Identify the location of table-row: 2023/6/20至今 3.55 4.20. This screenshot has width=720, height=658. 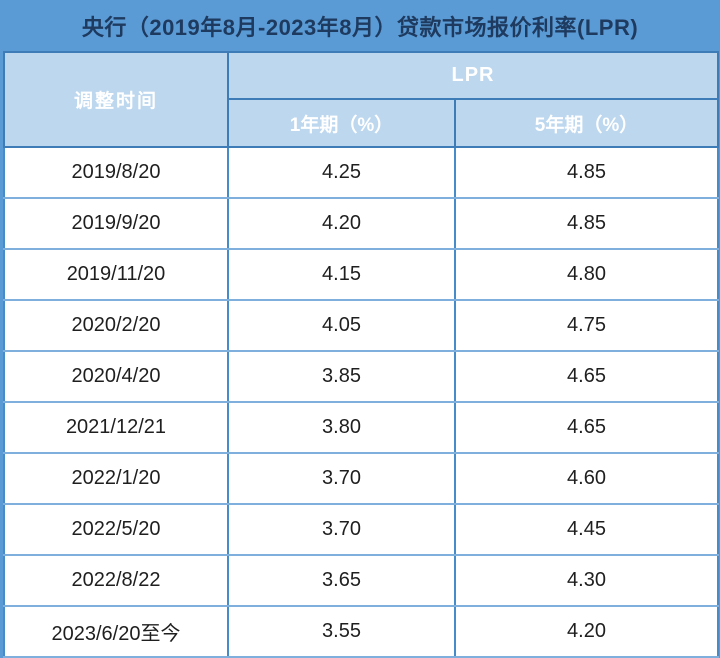
(361, 631).